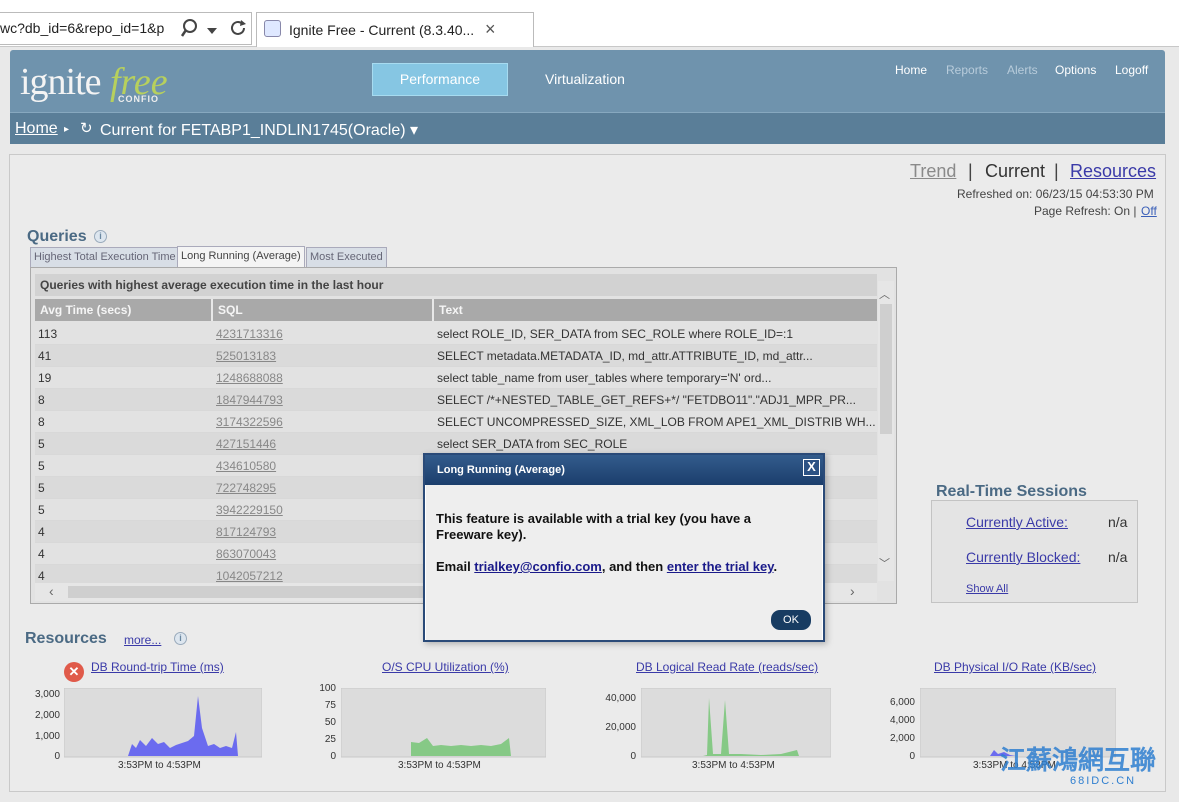 This screenshot has height=802, width=1179. I want to click on nav-options: Options, so click(1076, 70).